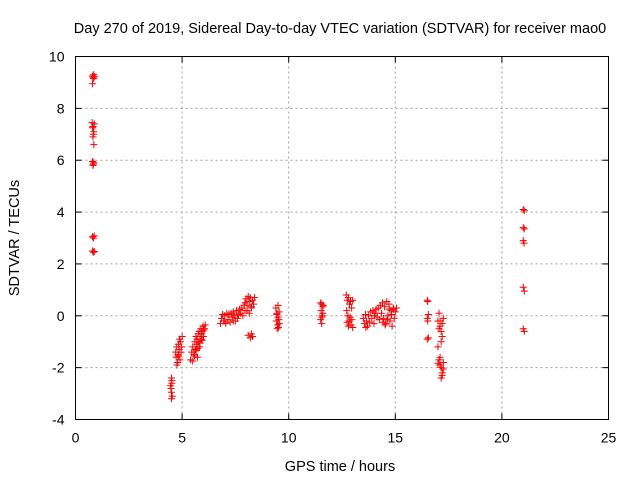 This screenshot has height=480, width=640. What do you see at coordinates (57, 57) in the screenshot?
I see `y-tick-label: 10` at bounding box center [57, 57].